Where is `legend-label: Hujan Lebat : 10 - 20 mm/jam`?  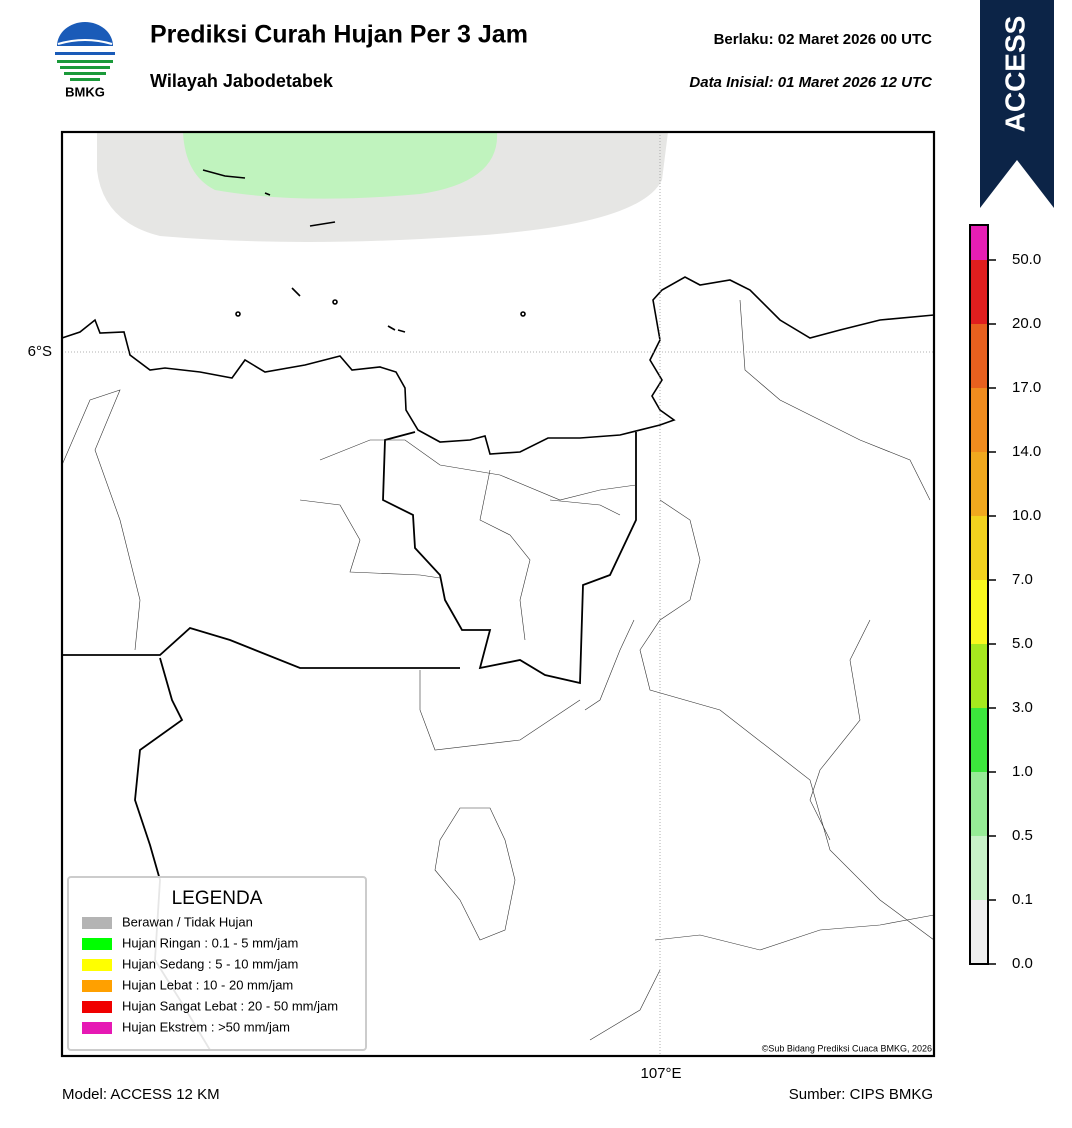
legend-label: Hujan Lebat : 10 - 20 mm/jam is located at coordinates (207, 984).